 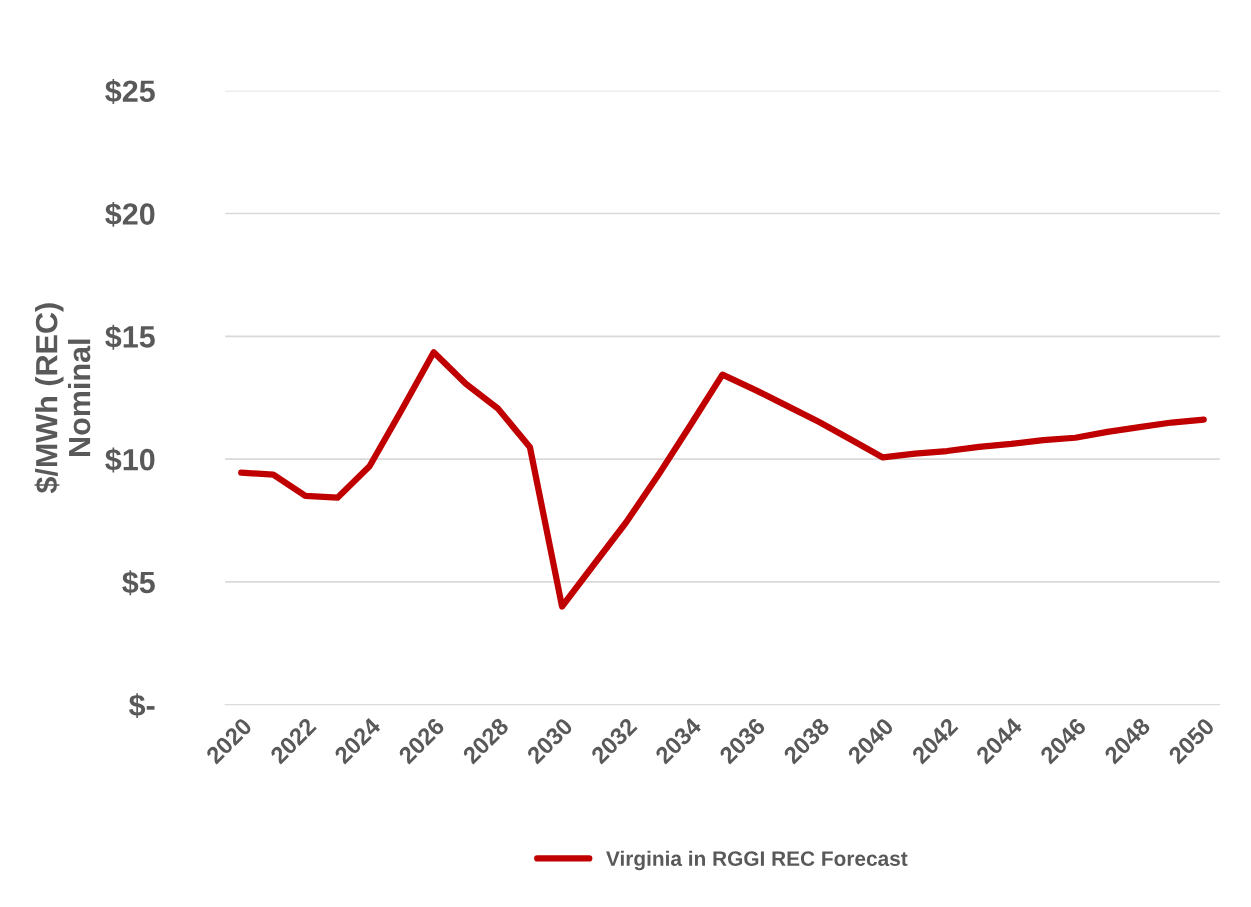 What do you see at coordinates (130, 337) in the screenshot?
I see `y-tick-label: $15` at bounding box center [130, 337].